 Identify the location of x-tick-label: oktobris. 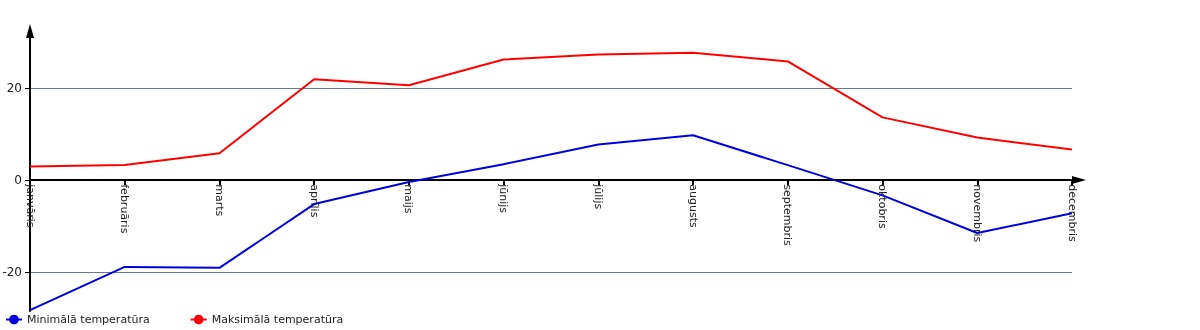
(883, 206).